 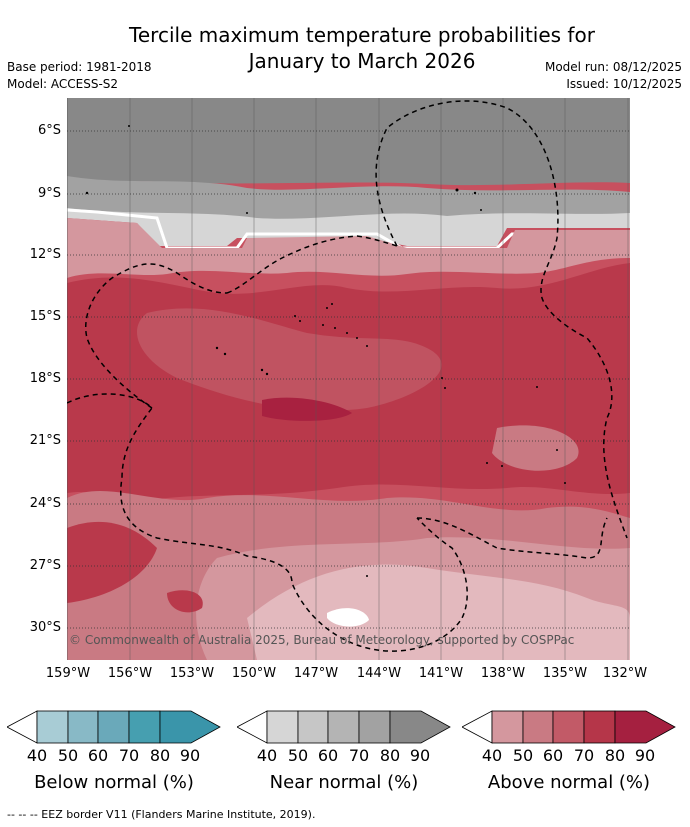 I want to click on tick-above-50: 50, so click(x=523, y=755).